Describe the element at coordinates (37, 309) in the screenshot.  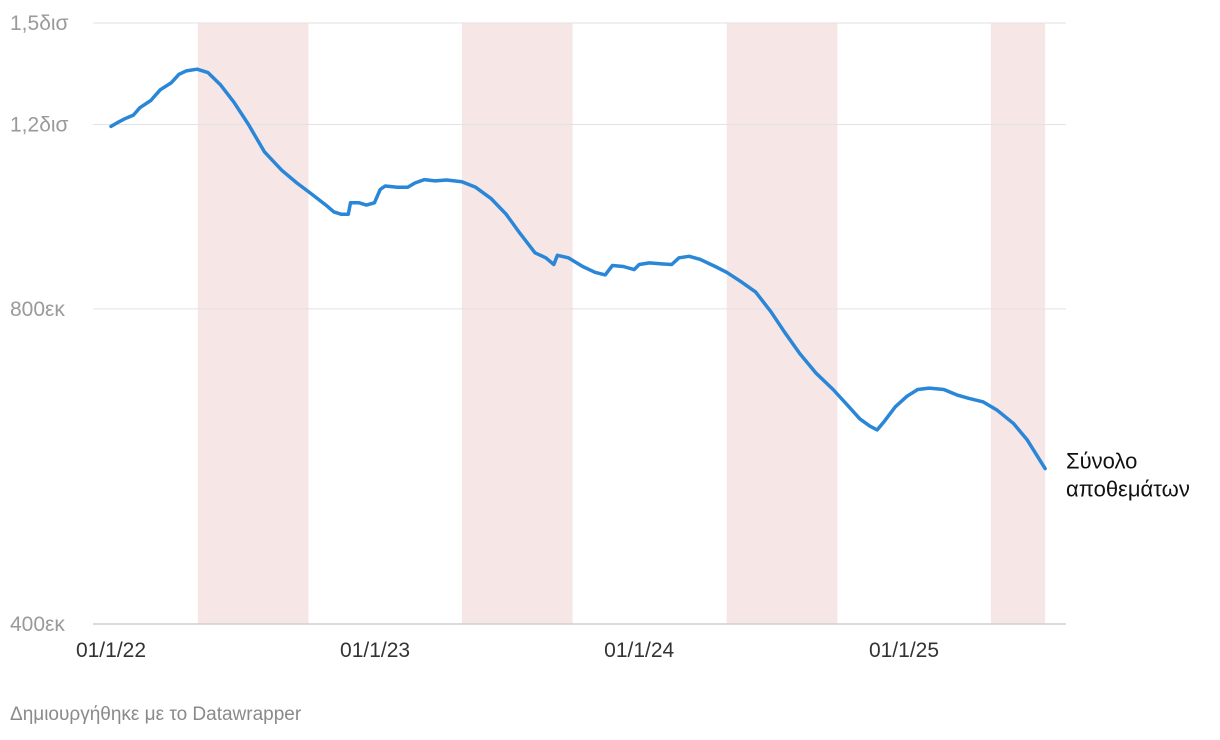
I see `y-tick-label-2: 800εκ` at that location.